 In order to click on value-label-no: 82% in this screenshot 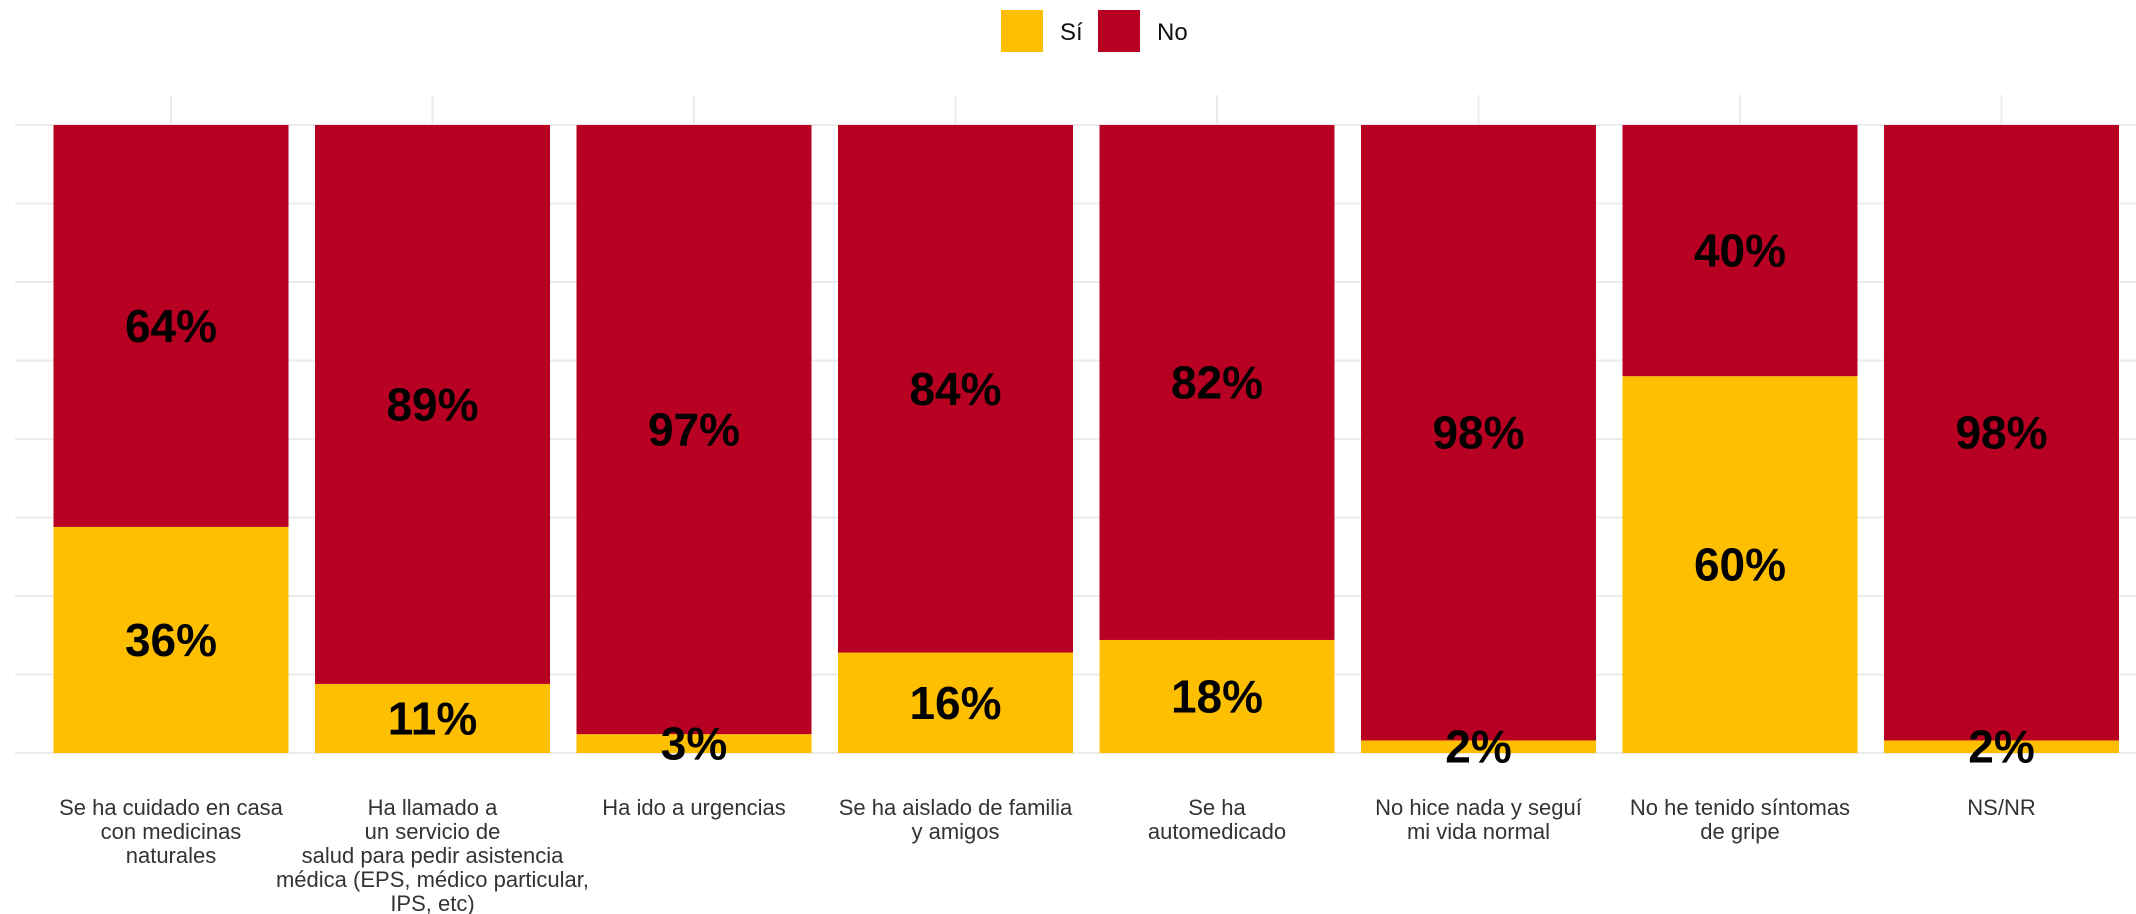, I will do `click(1217, 382)`.